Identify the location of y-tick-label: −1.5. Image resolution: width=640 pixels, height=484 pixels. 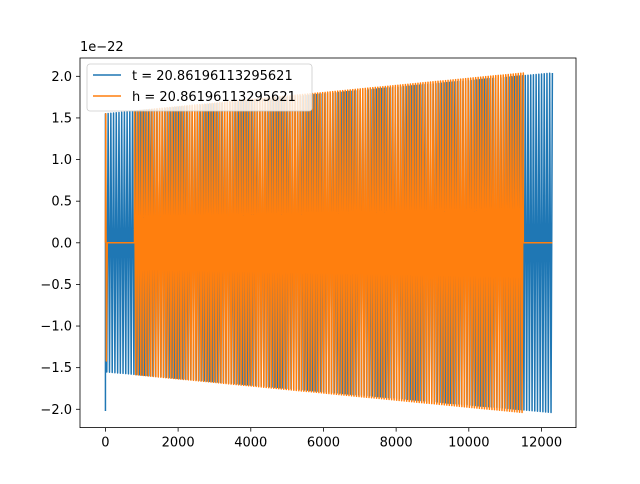
(56, 368).